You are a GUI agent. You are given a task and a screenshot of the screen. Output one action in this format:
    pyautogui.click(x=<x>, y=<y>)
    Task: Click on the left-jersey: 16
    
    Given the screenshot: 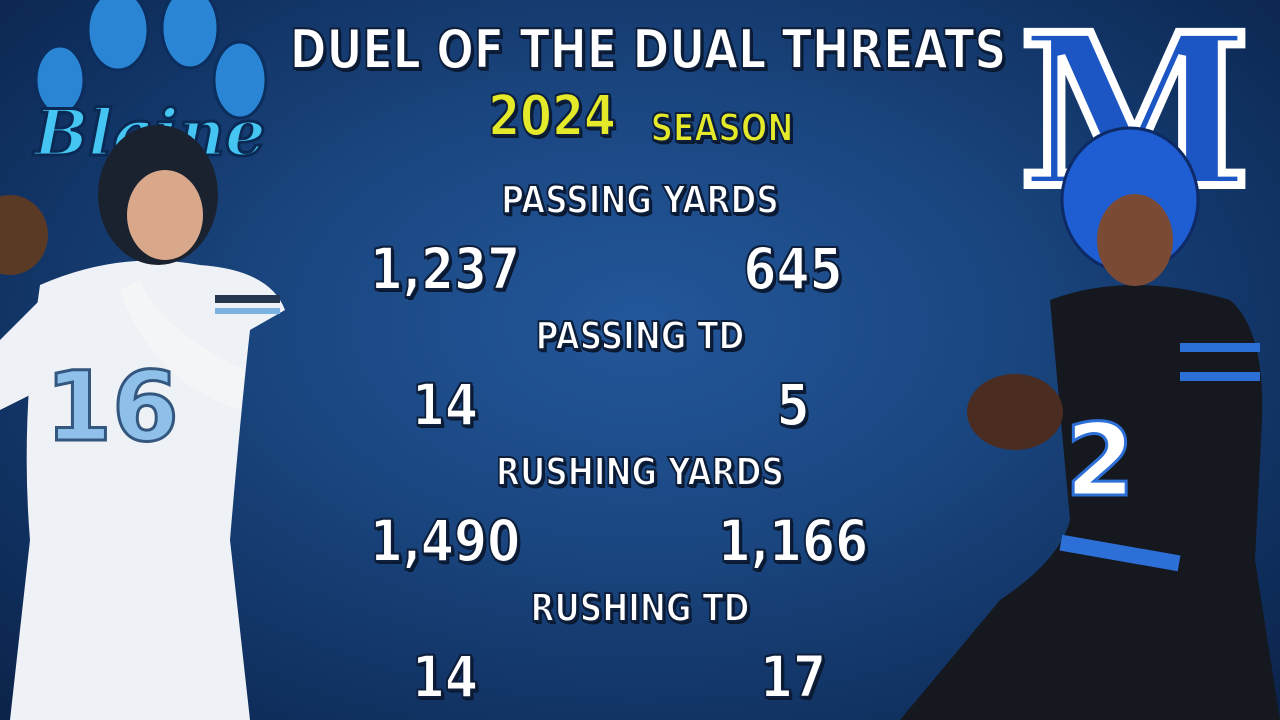 What is the action you would take?
    pyautogui.click(x=112, y=407)
    